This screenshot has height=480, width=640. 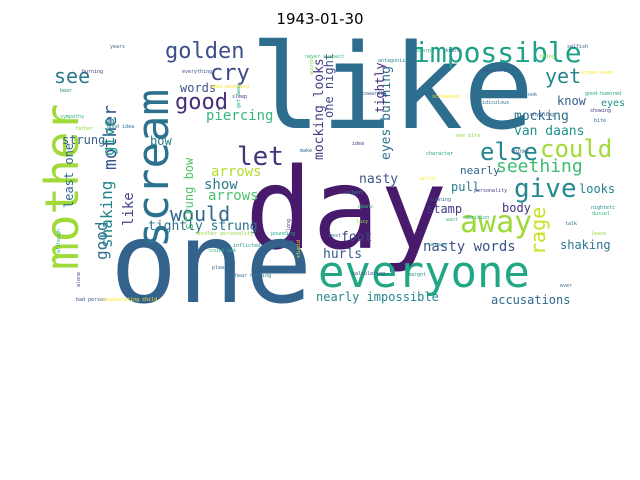 I want to click on cloud-word: stamp, so click(x=444, y=209).